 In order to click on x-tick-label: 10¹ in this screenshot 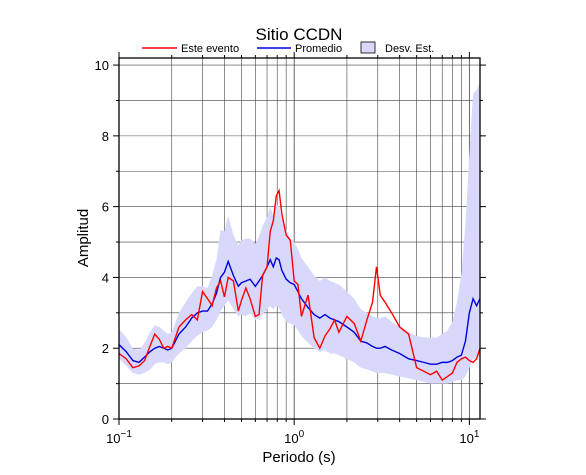, I will do `click(469, 437)`.